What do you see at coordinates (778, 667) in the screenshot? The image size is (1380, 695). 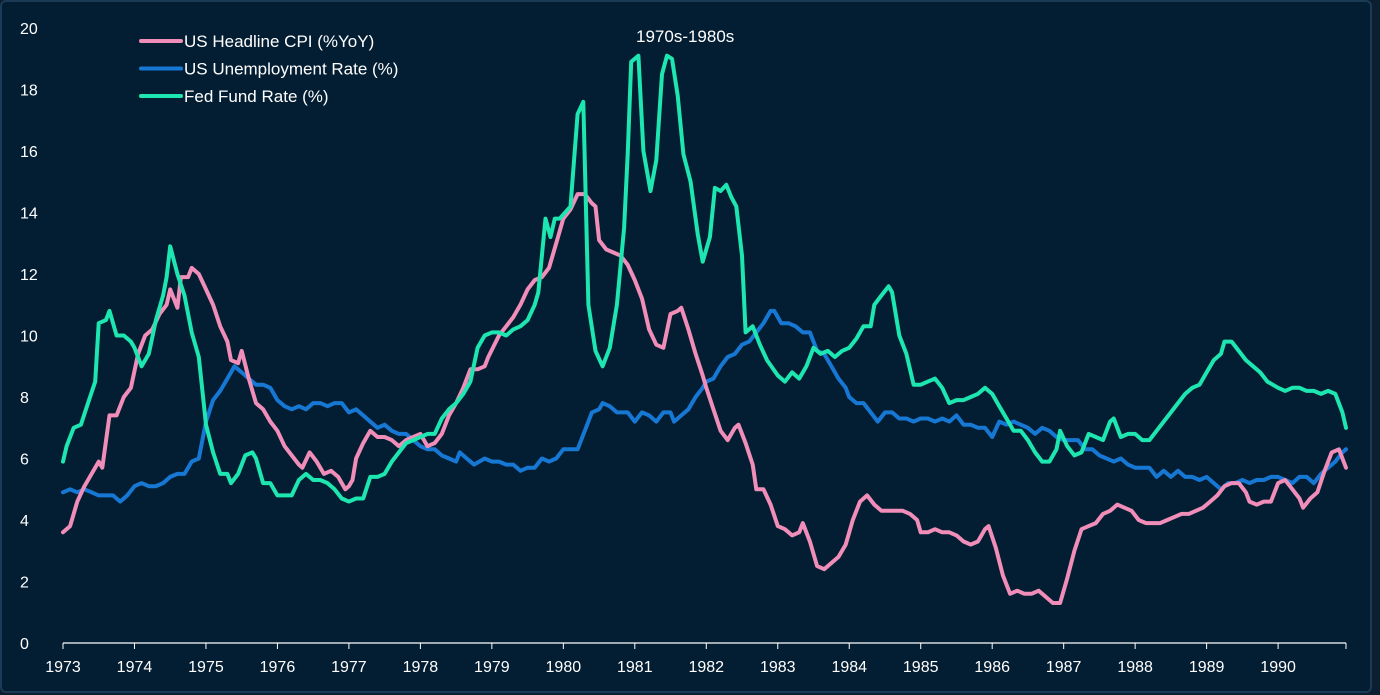 I see `x-tick-label: 1983` at bounding box center [778, 667].